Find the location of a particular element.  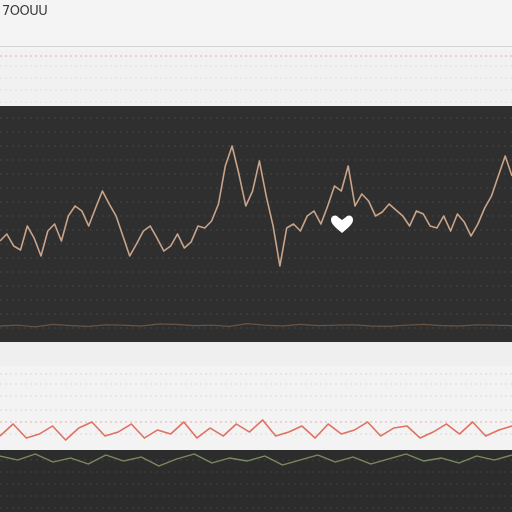

lower-chart-dark is located at coordinates (256, 484).